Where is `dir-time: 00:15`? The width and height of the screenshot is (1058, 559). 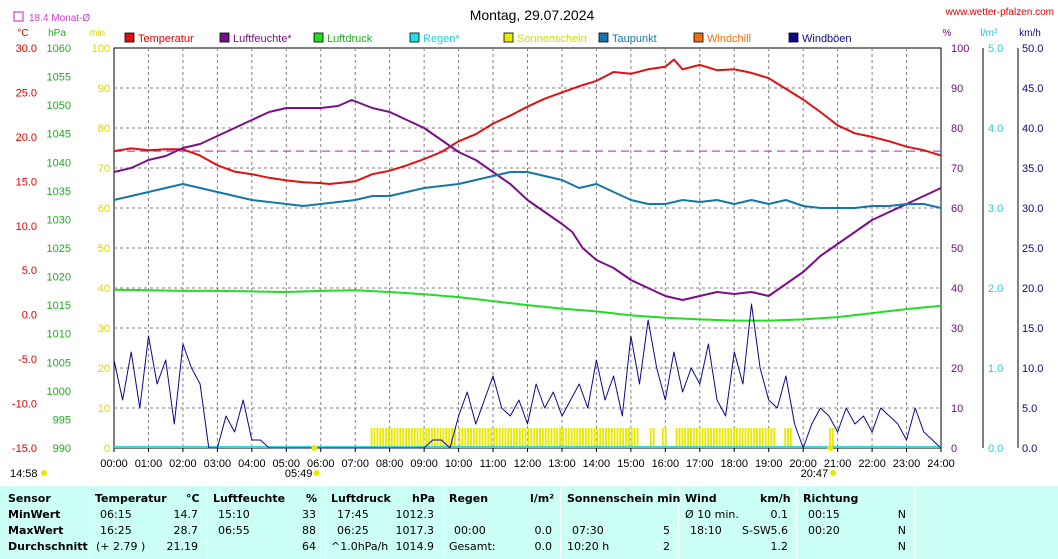 dir-time: 00:15 is located at coordinates (824, 514).